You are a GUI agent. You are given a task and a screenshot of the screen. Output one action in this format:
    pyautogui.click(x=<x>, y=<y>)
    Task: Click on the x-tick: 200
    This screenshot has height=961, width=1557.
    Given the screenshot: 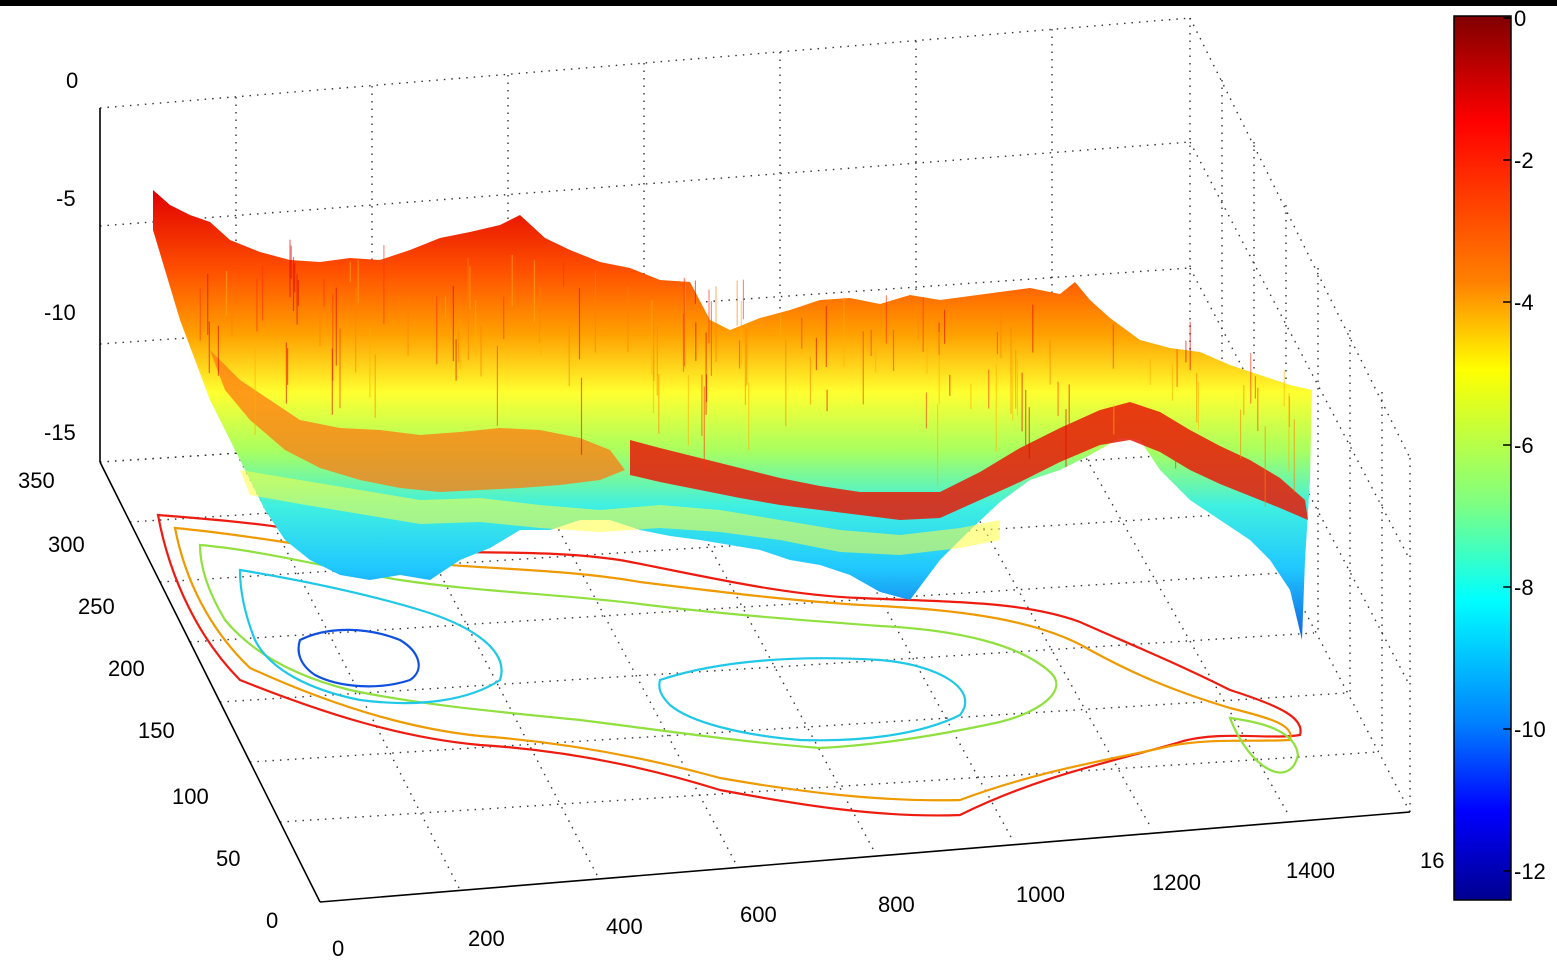 What is the action you would take?
    pyautogui.click(x=486, y=938)
    